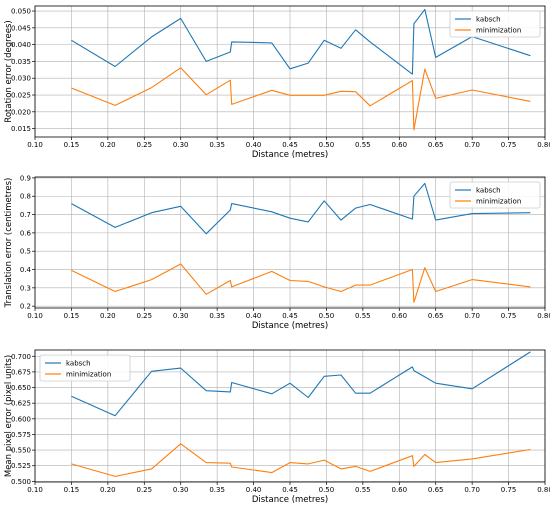 The height and width of the screenshot is (507, 550). What do you see at coordinates (21, 435) in the screenshot?
I see `y-tick-label: 0.575` at bounding box center [21, 435].